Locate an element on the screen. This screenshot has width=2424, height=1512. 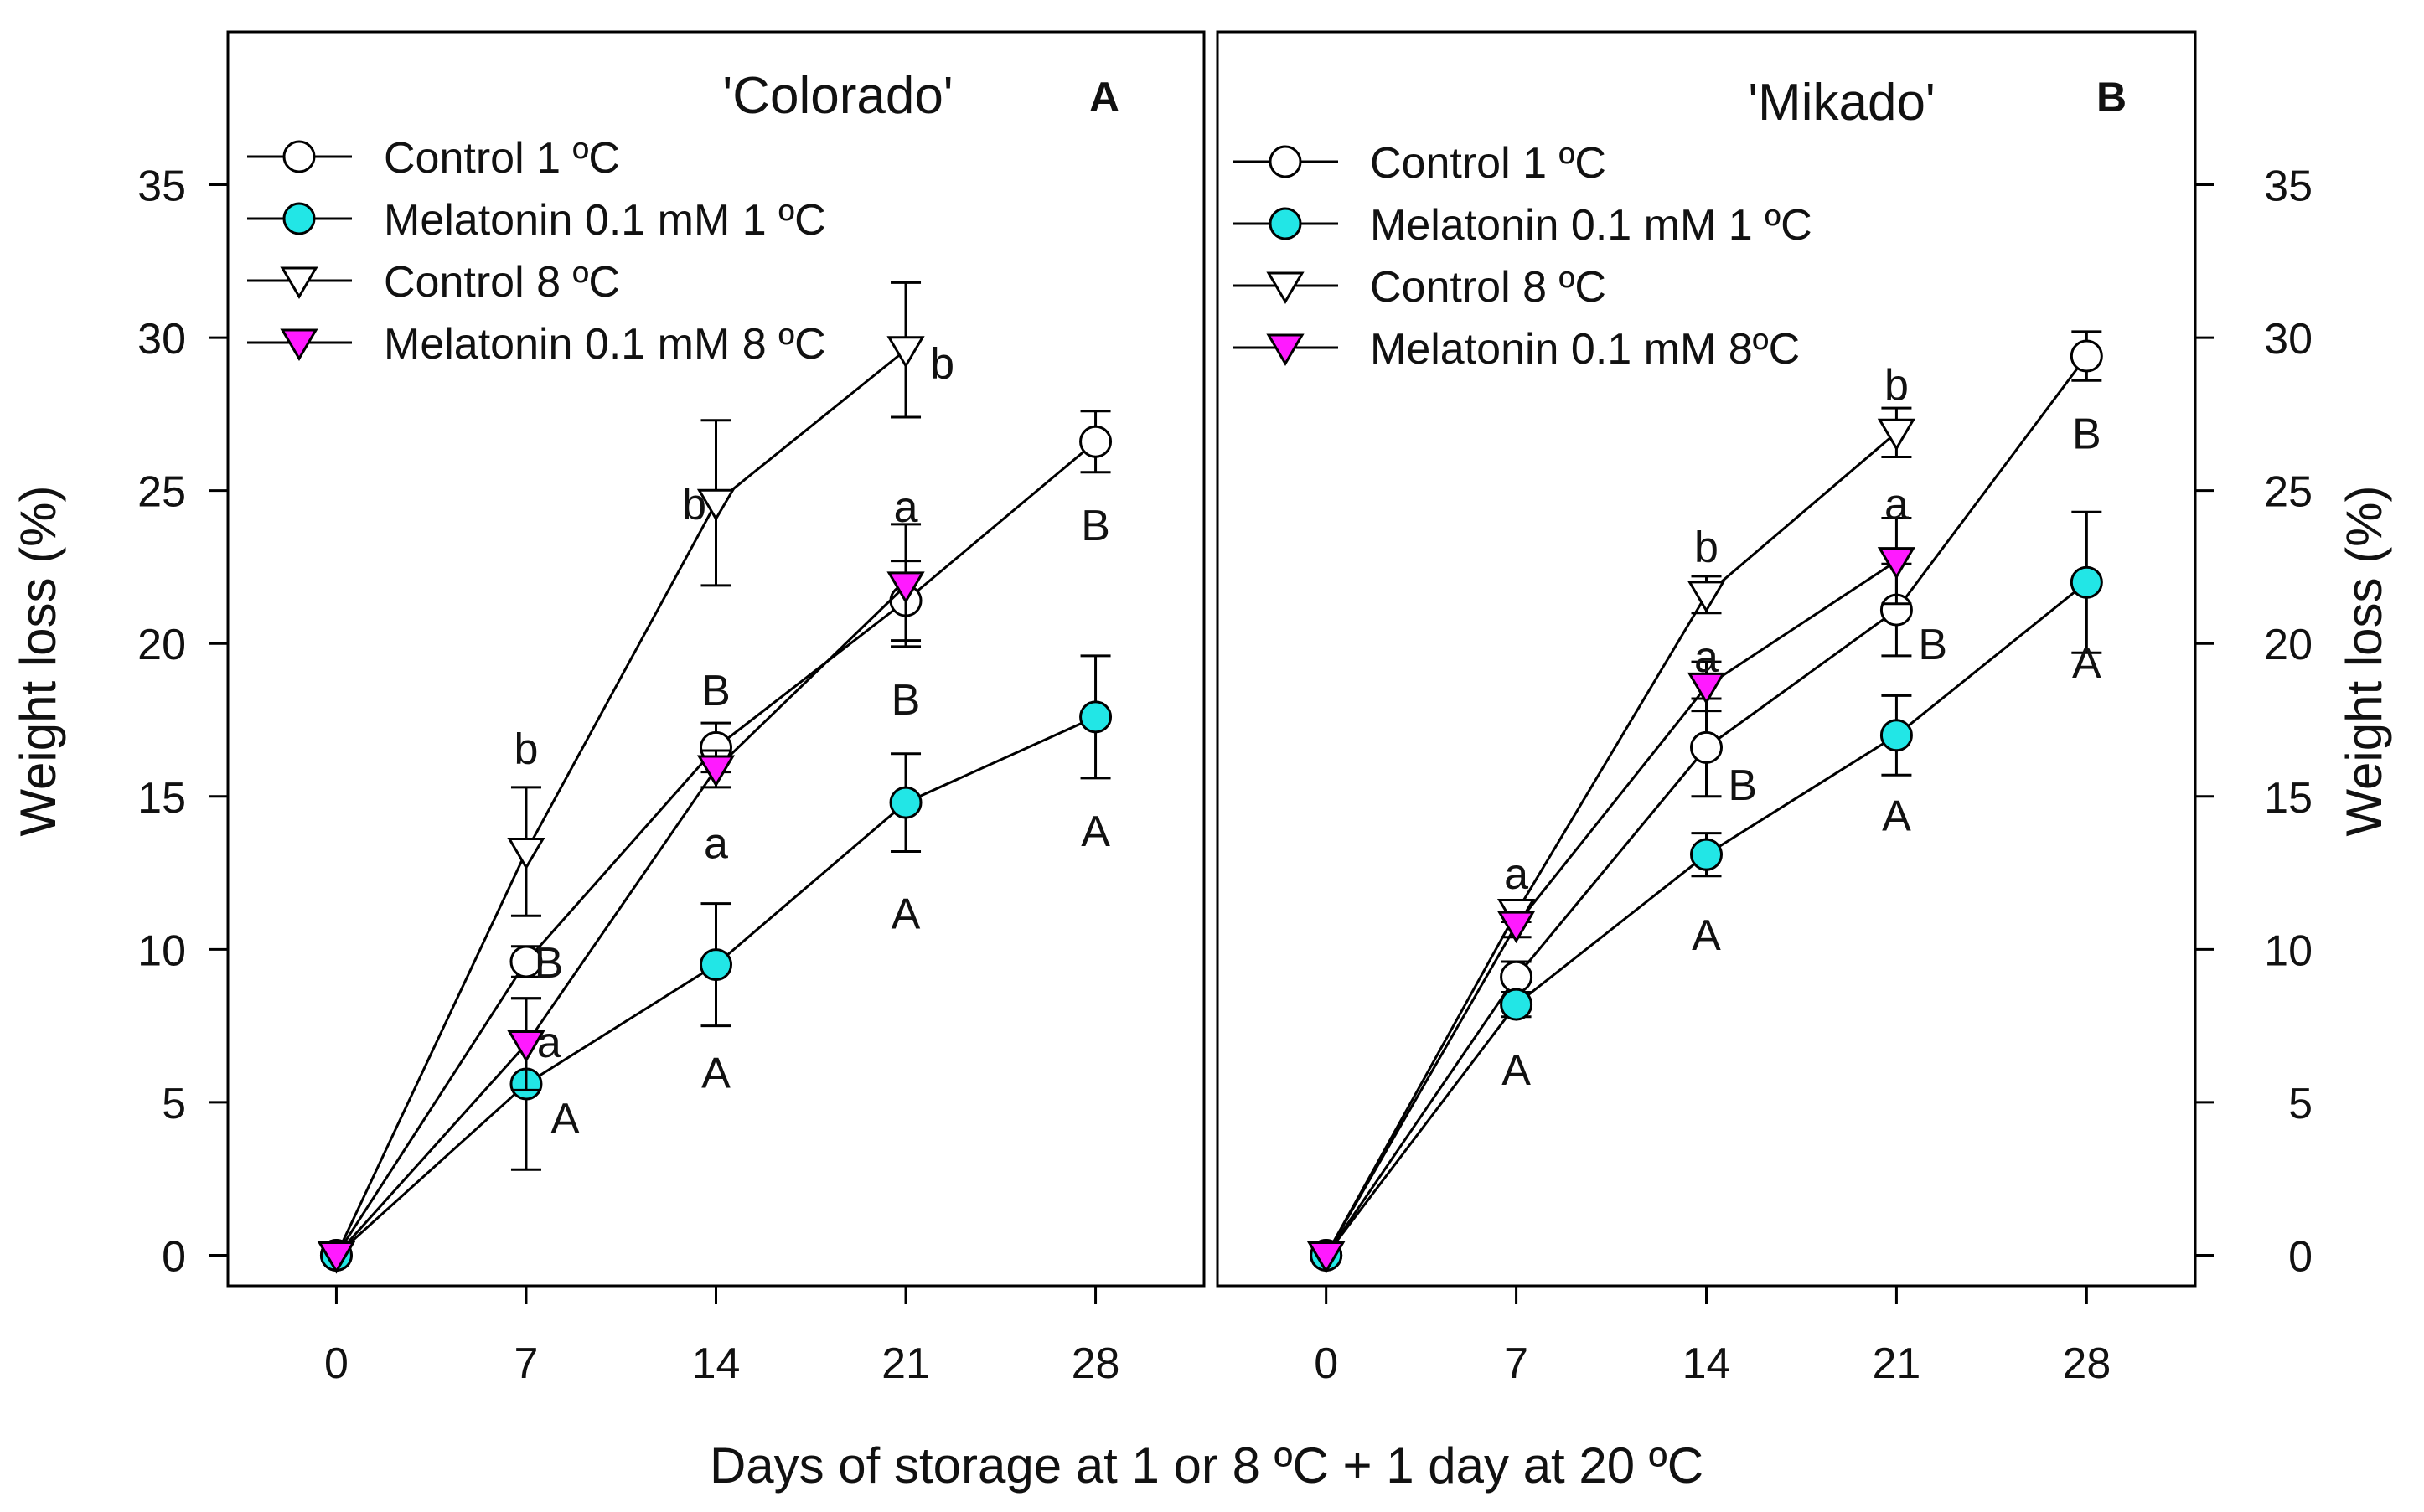
series-control-8-c is located at coordinates (1611, 840).